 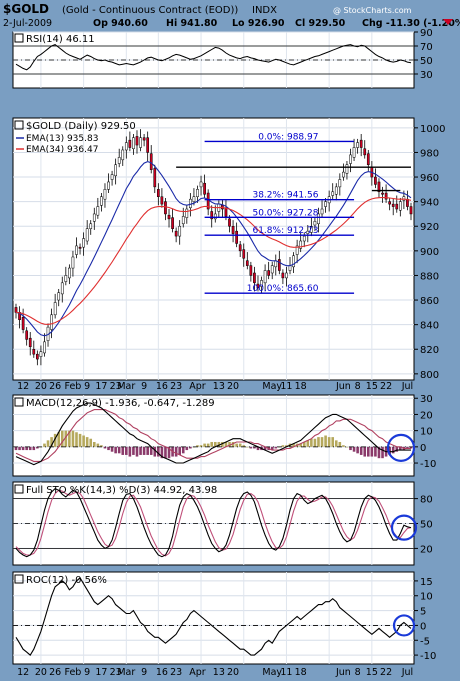 I want to click on fib-label: 0.0%: 988.97, so click(x=288, y=137).